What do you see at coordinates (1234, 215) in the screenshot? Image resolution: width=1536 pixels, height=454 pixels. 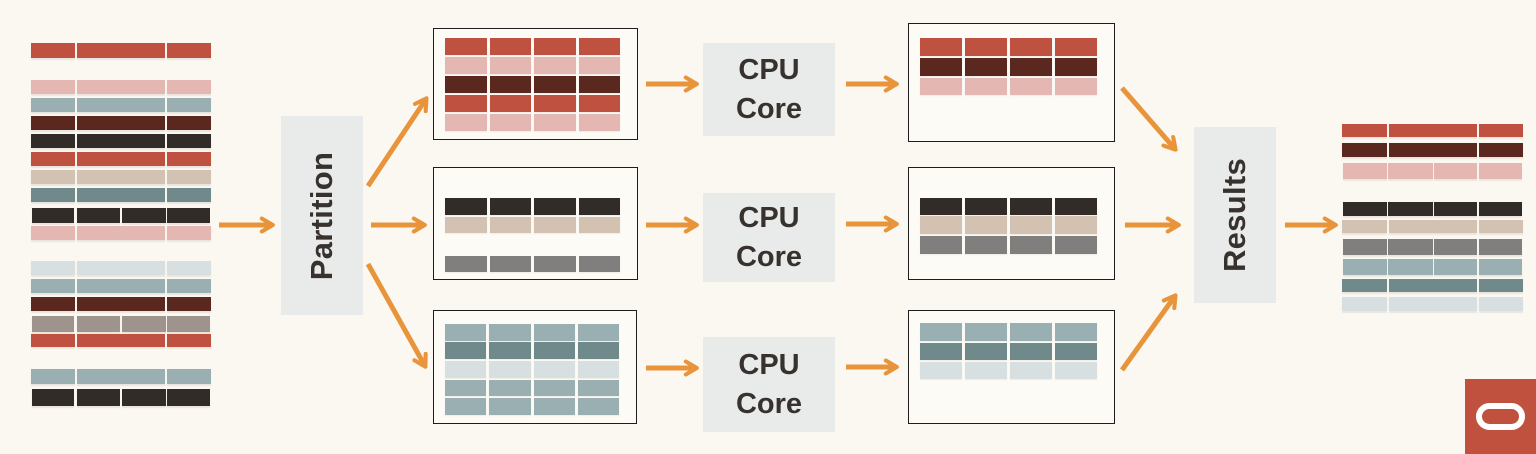 I see `results-label: Results` at bounding box center [1234, 215].